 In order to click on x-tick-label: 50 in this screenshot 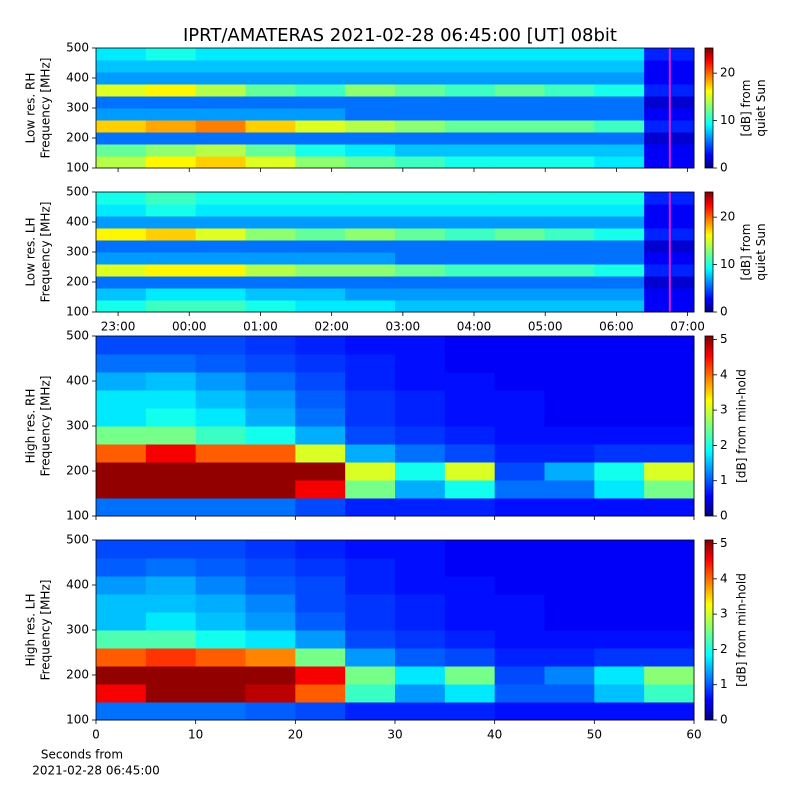, I will do `click(594, 735)`.